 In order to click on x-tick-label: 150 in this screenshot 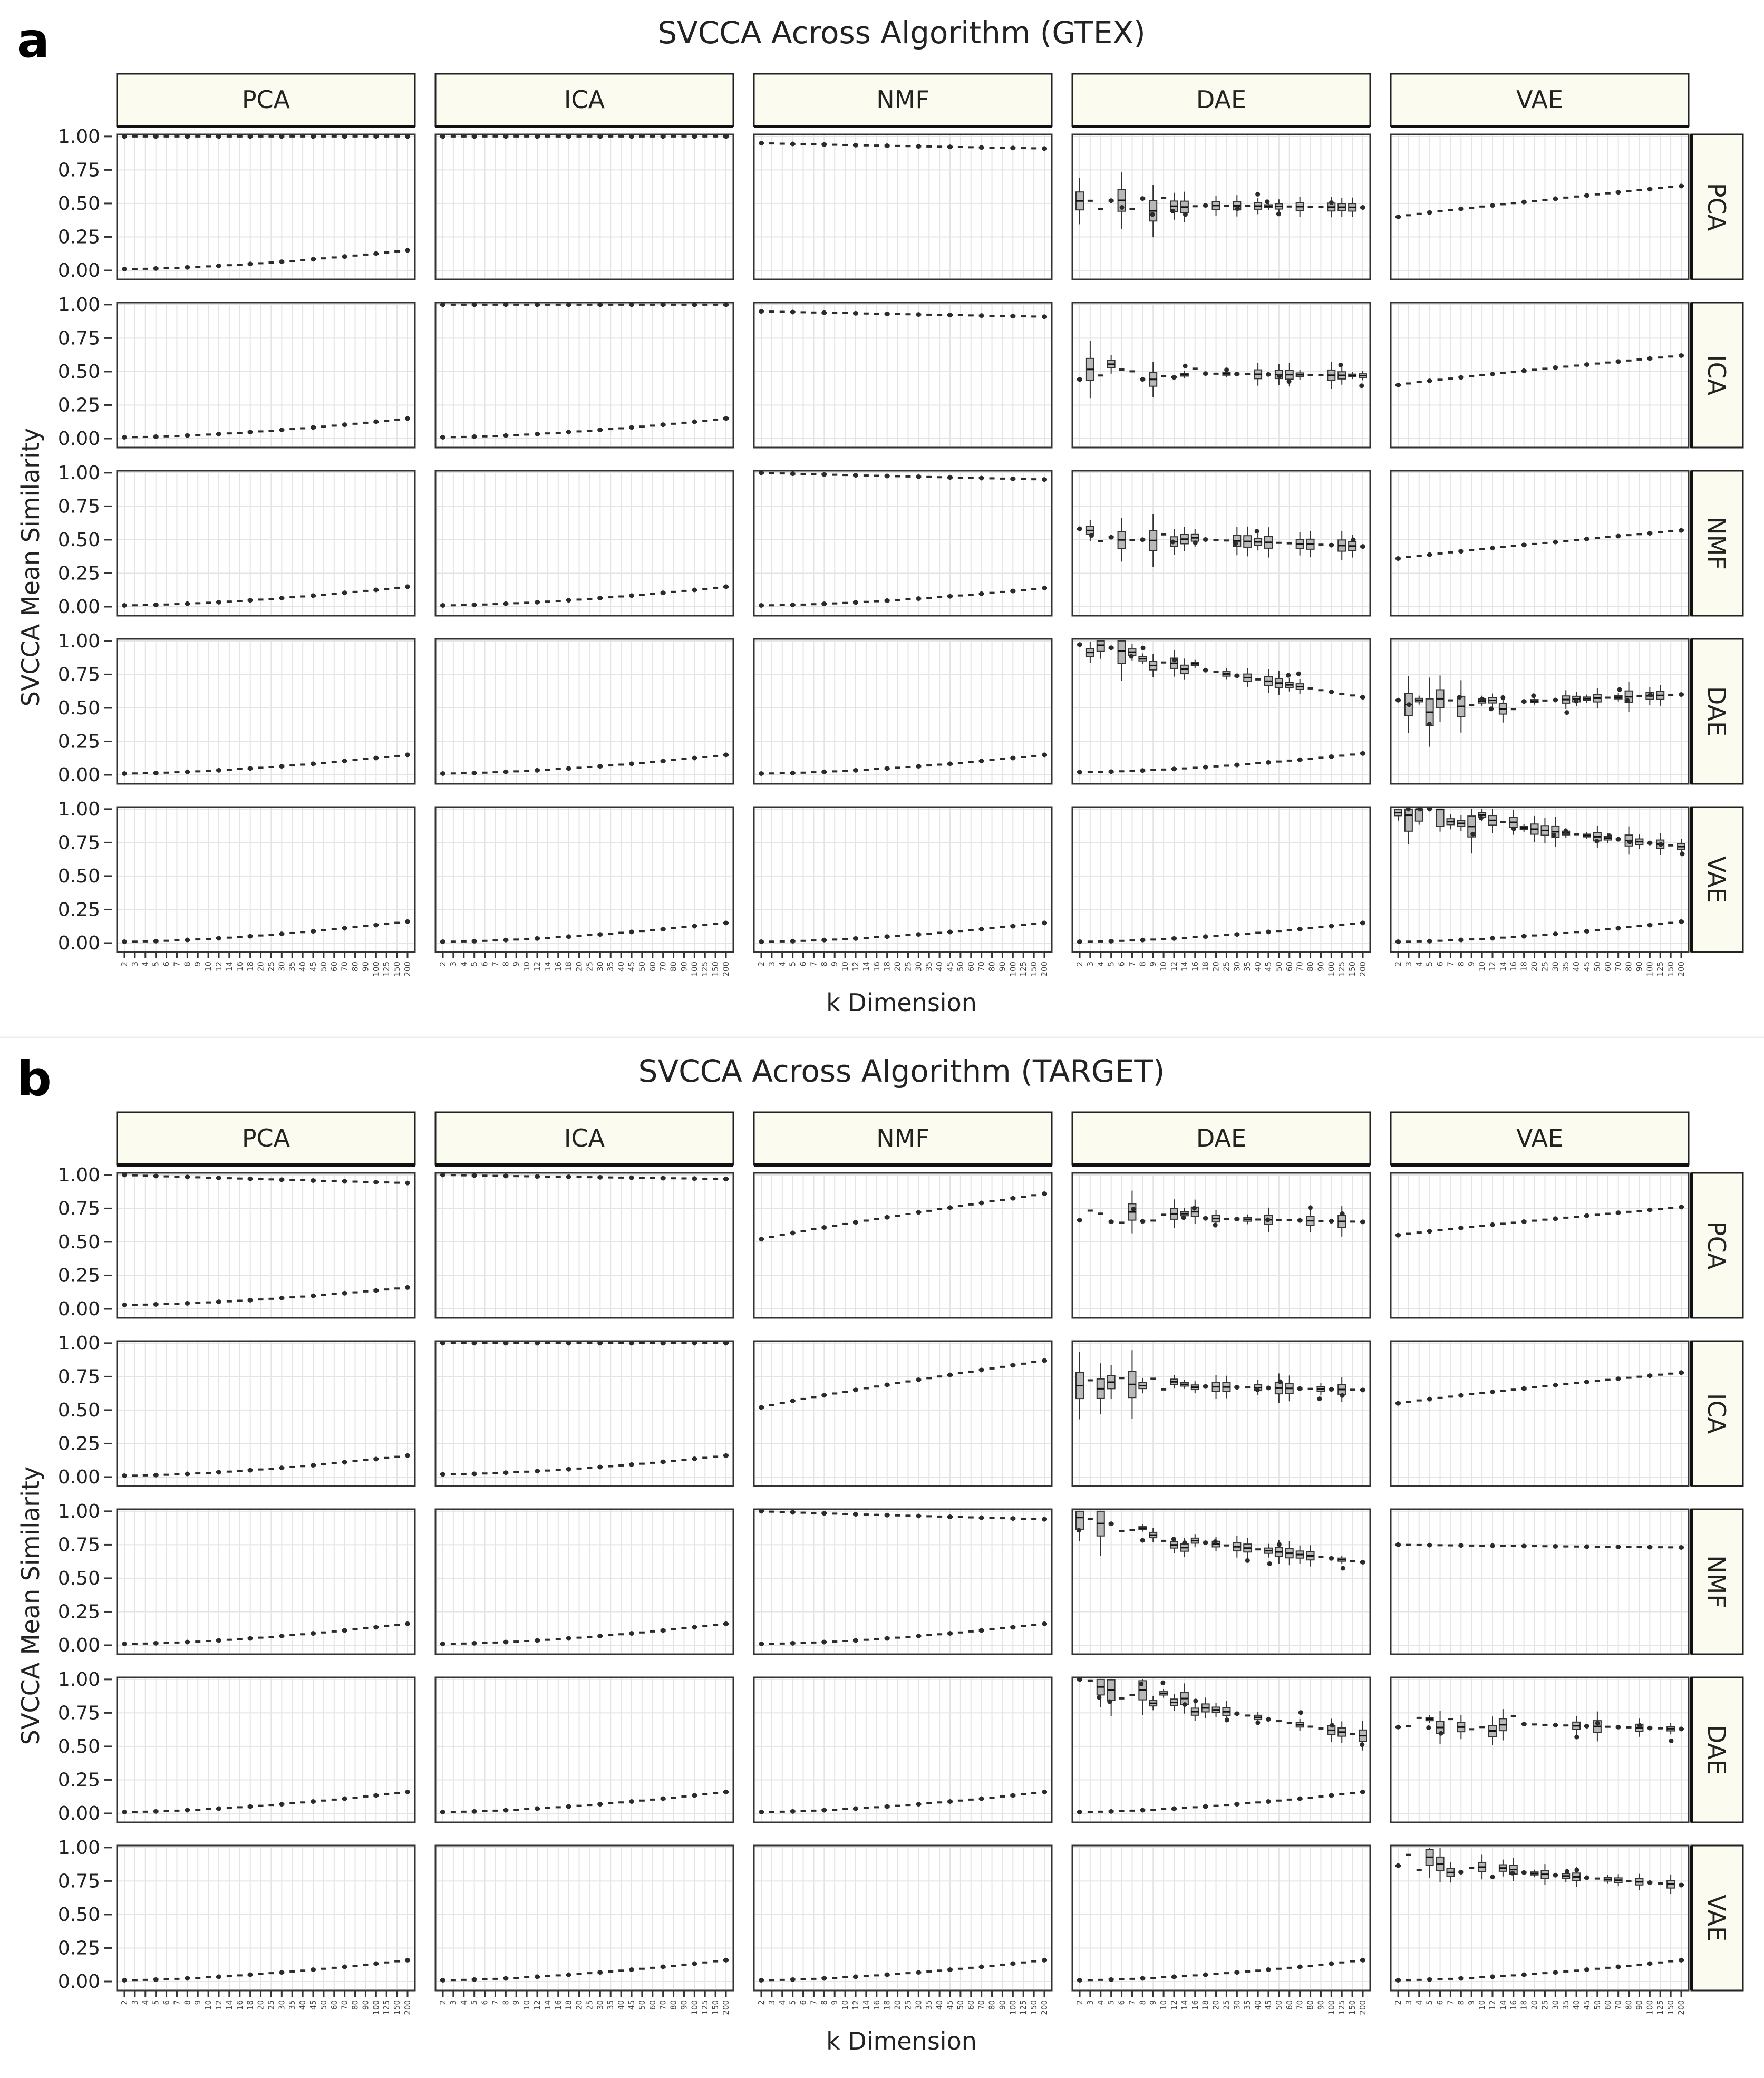, I will do `click(715, 969)`.